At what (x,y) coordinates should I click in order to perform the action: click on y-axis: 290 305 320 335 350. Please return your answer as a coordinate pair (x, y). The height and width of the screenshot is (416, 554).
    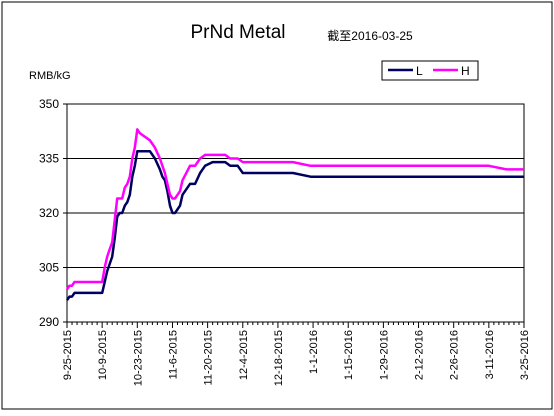
    Looking at the image, I should click on (53, 213).